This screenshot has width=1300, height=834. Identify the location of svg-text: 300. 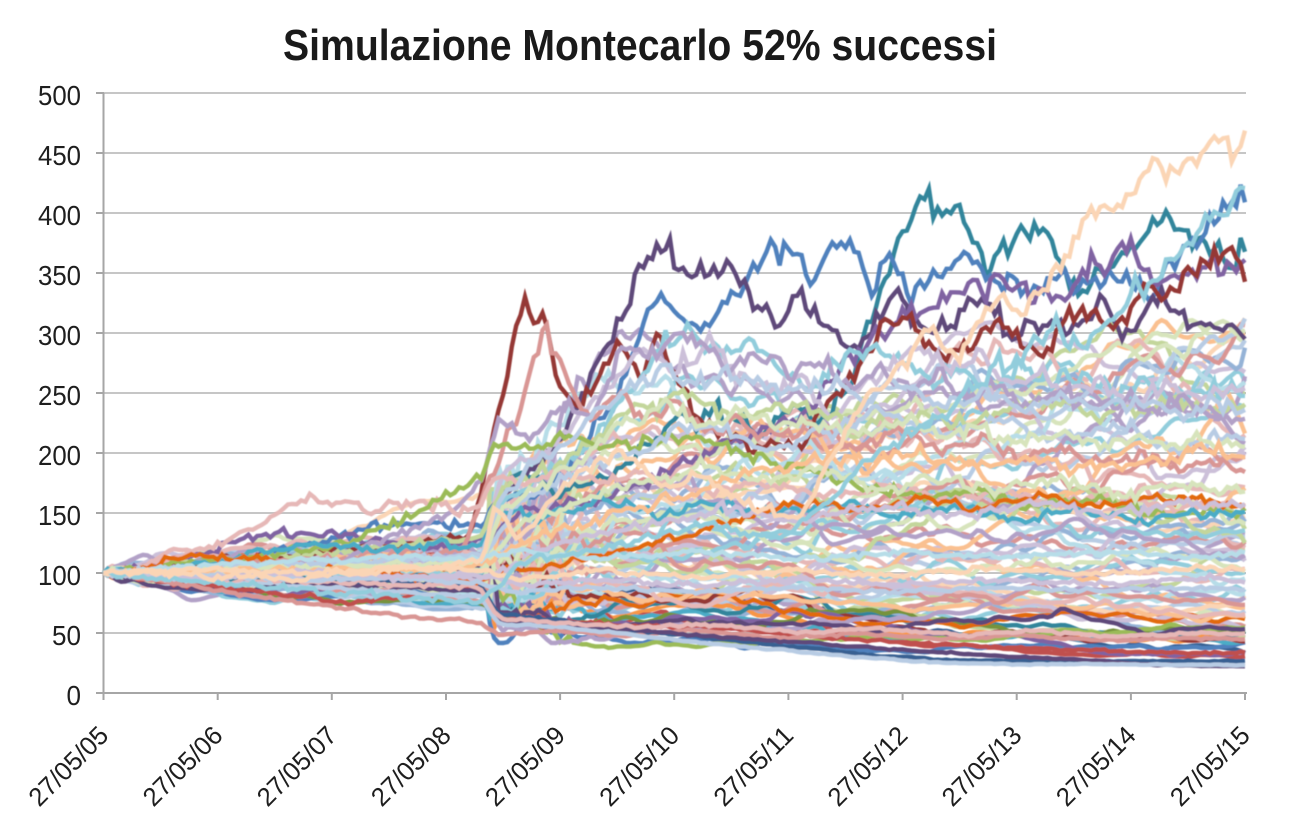
(59, 335).